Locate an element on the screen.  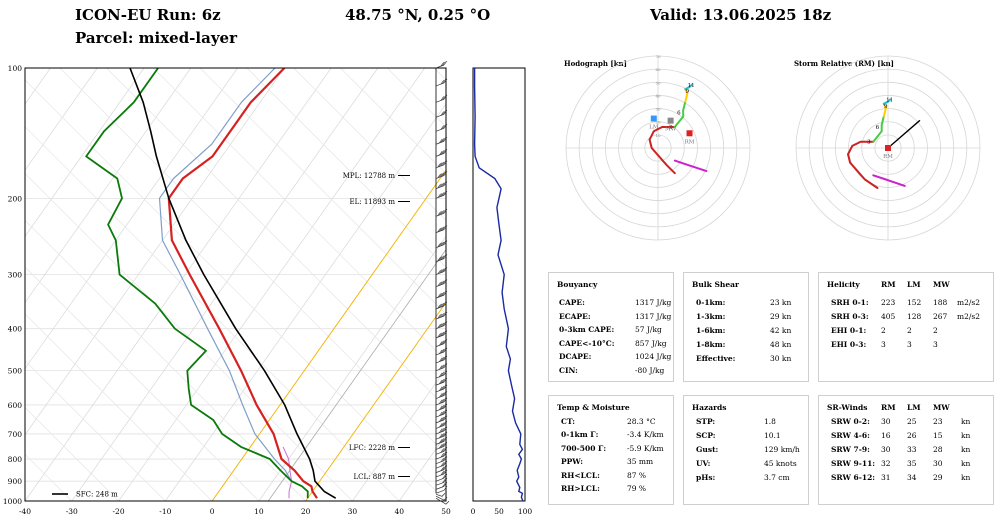
temperature-tick-label: 0 is located at coordinates (212, 511).